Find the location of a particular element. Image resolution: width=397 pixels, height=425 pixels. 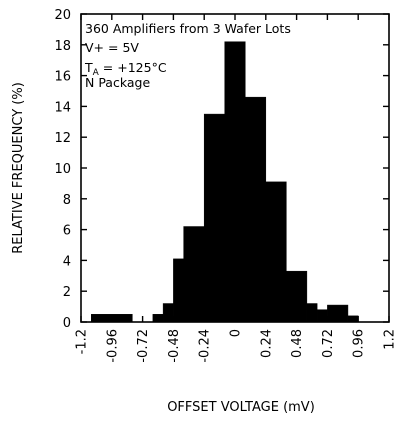

x-tick-label: -1.2 is located at coordinates (82, 341).